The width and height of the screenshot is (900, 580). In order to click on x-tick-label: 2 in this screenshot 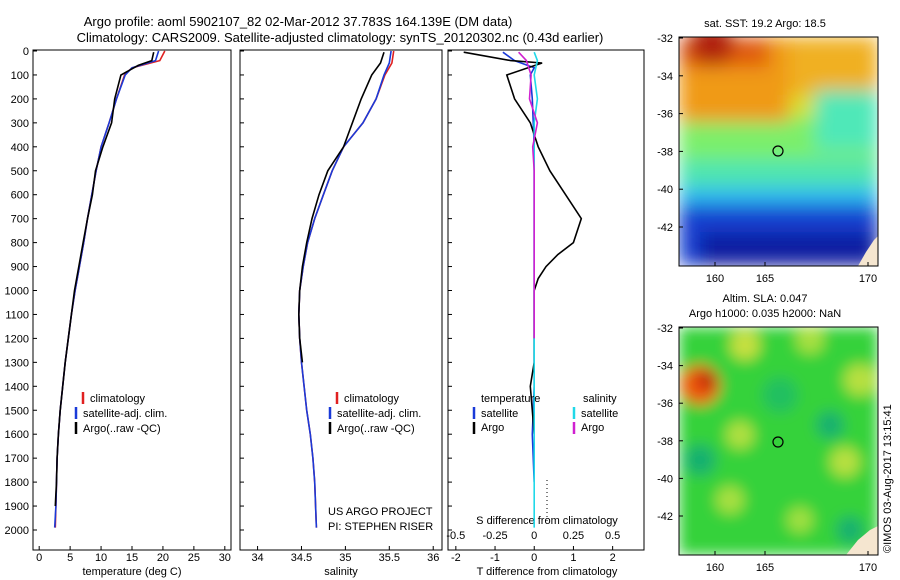, I will do `click(613, 558)`.